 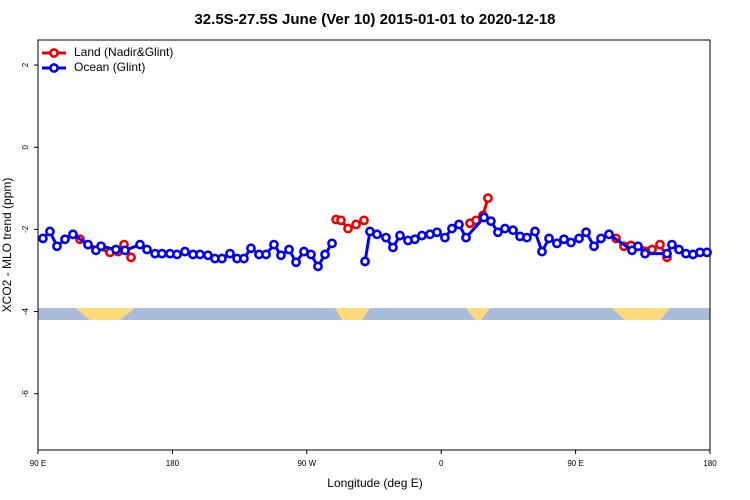 I want to click on x-tick-label: 0, so click(x=441, y=463).